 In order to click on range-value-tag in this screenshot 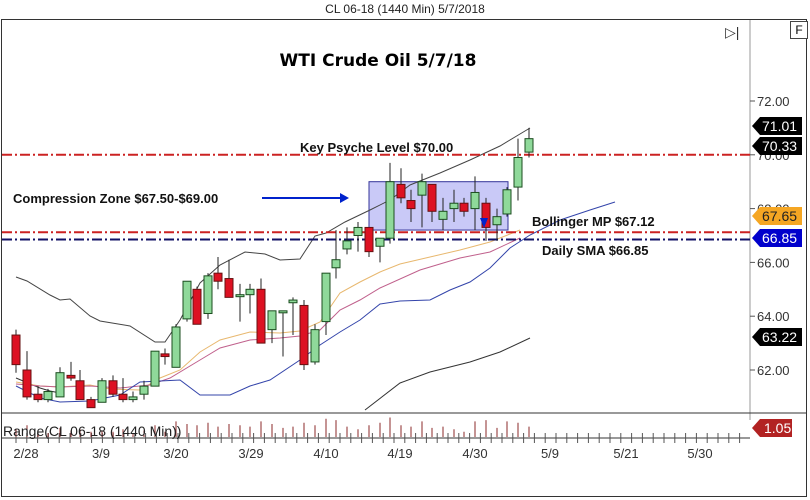, I will do `click(772, 428)`.